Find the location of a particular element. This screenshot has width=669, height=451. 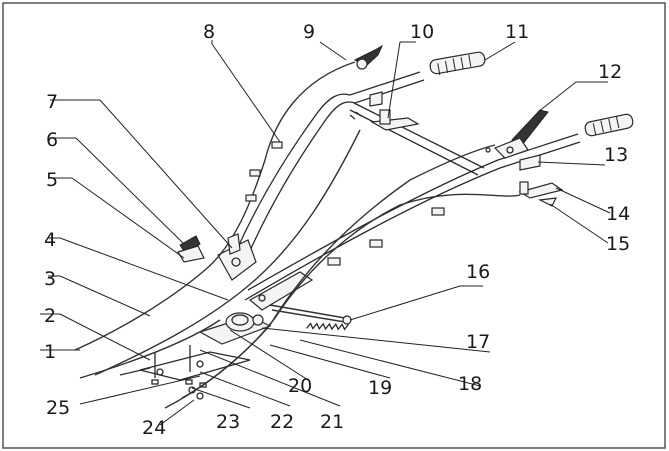

callout-20: 20 is located at coordinates (300, 386).